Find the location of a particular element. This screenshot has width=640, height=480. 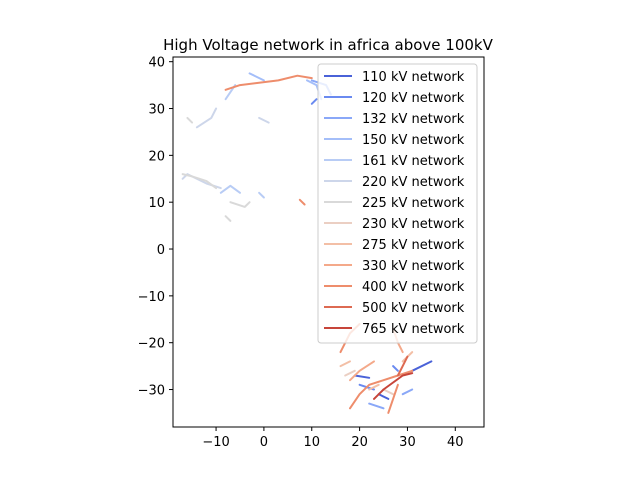

legend-label: 500 kV network is located at coordinates (413, 308).